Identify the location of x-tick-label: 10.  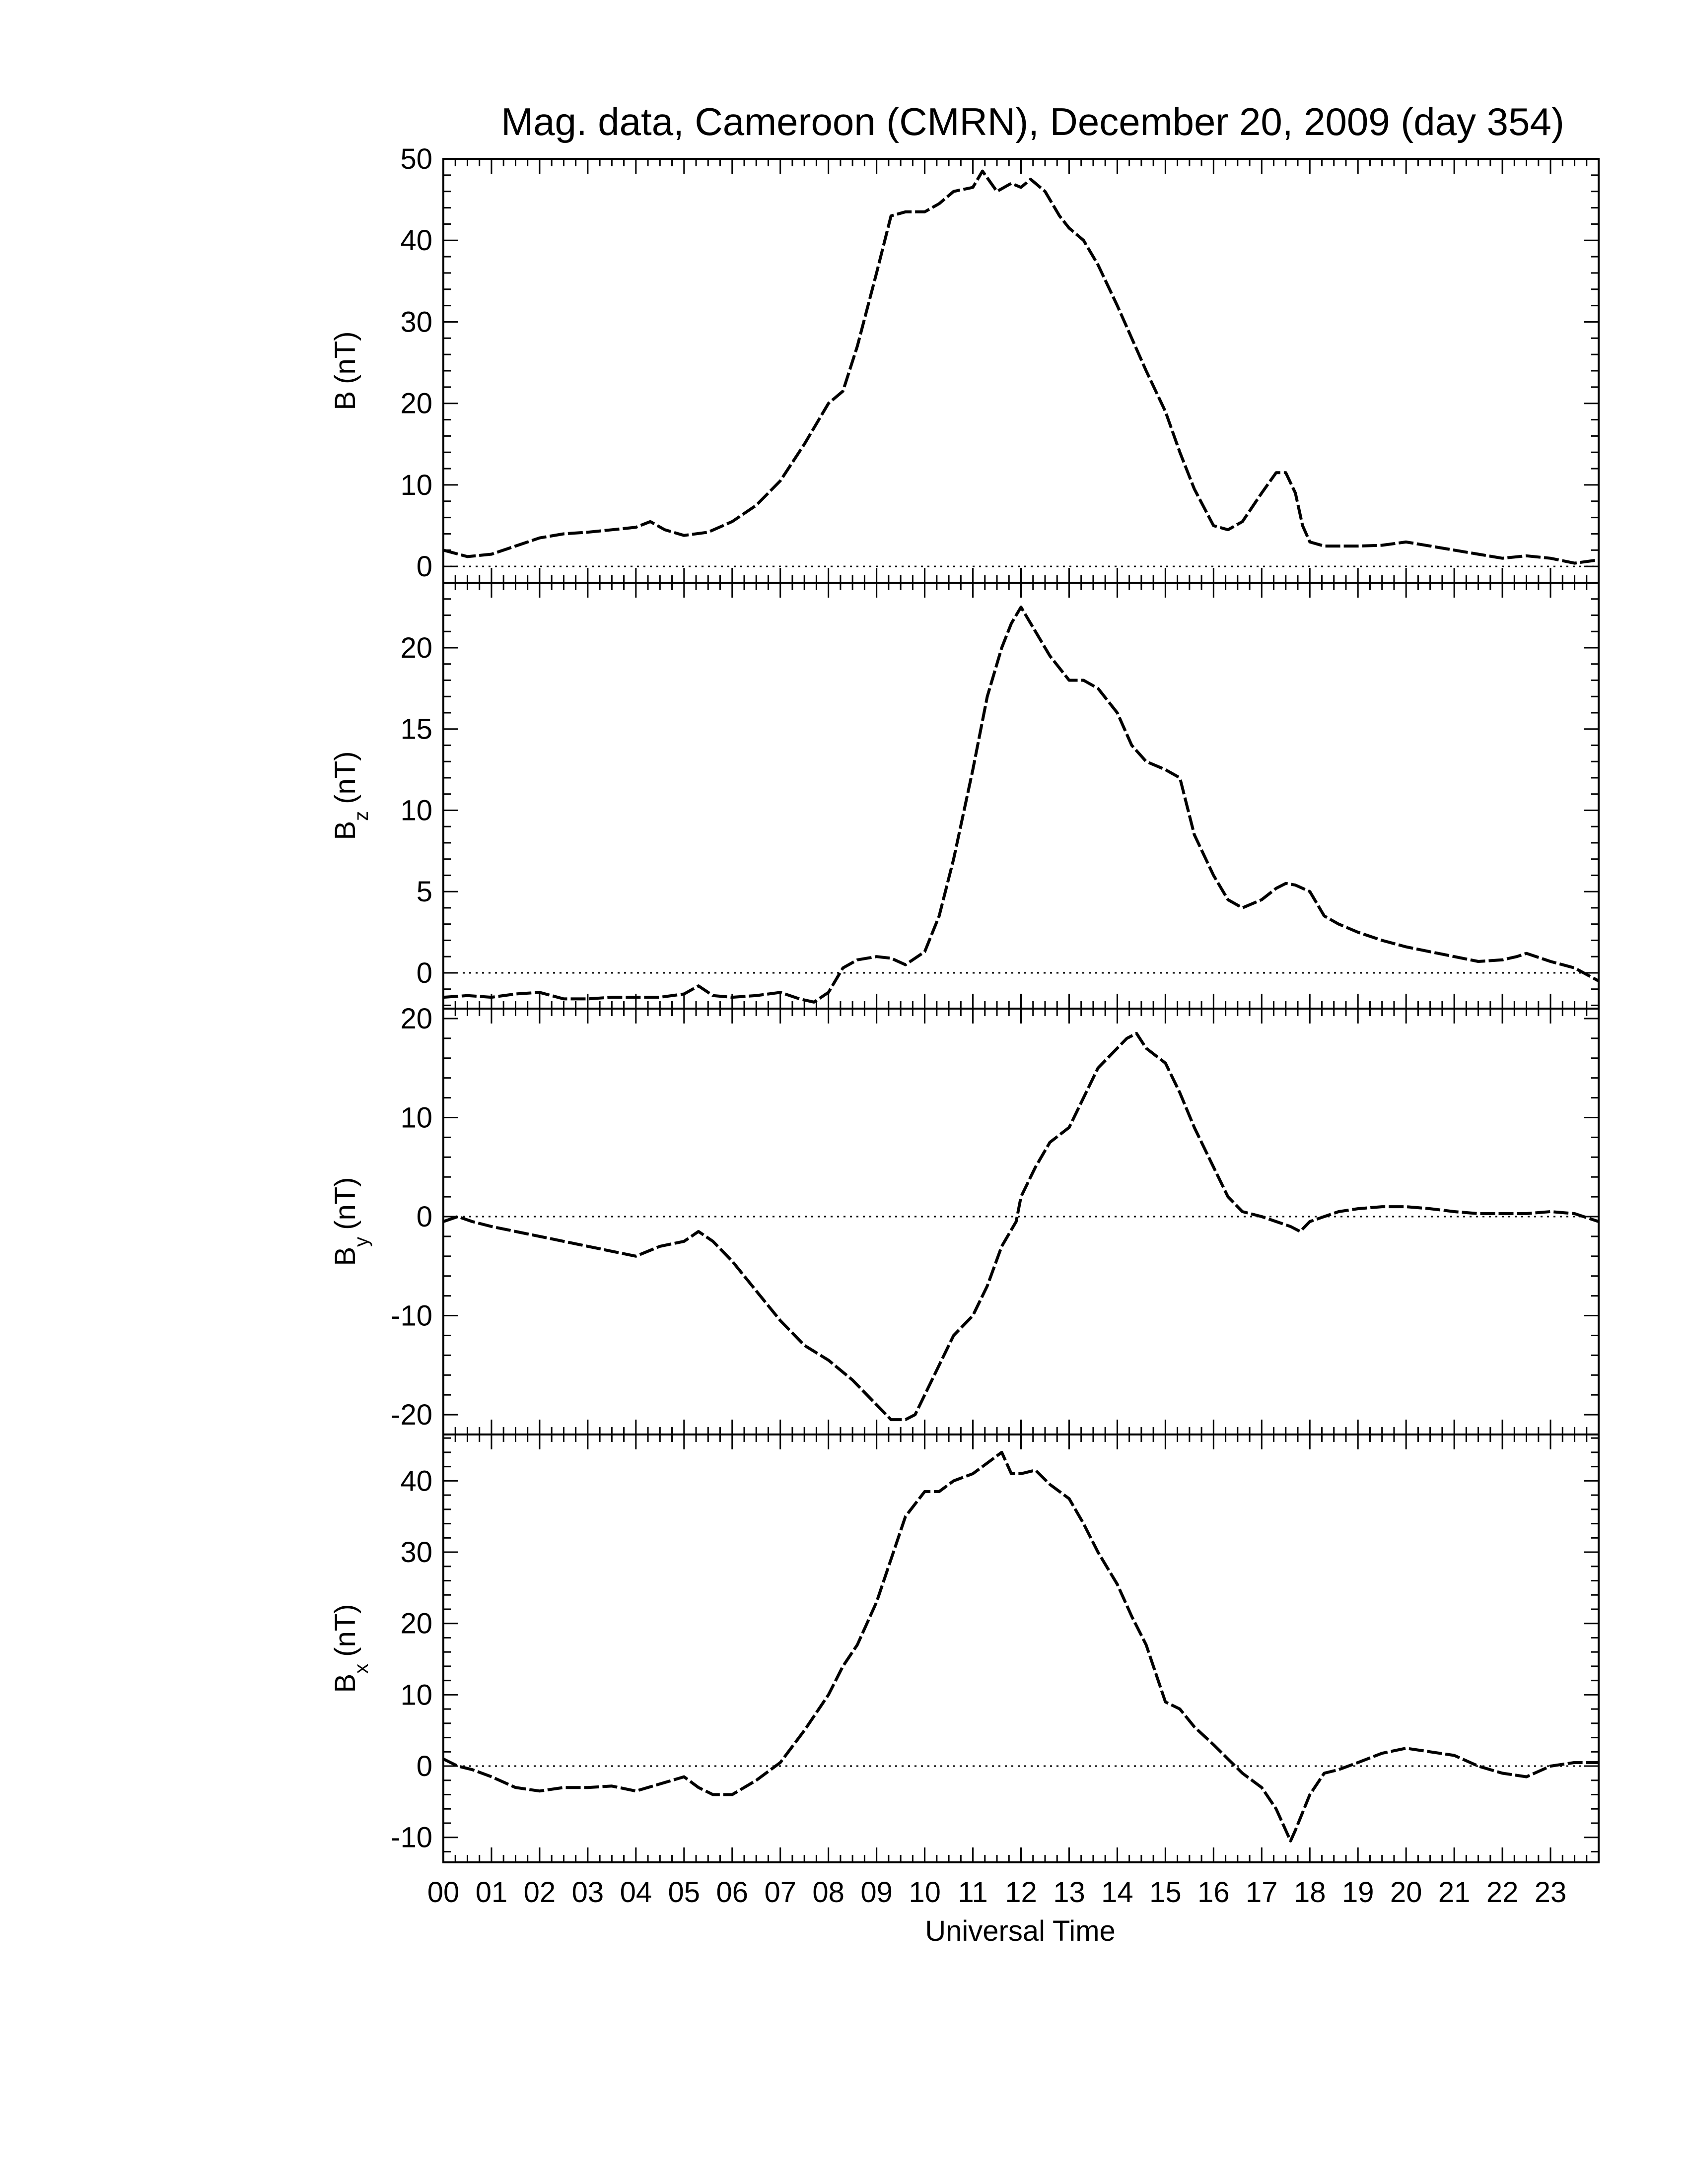
(925, 1892).